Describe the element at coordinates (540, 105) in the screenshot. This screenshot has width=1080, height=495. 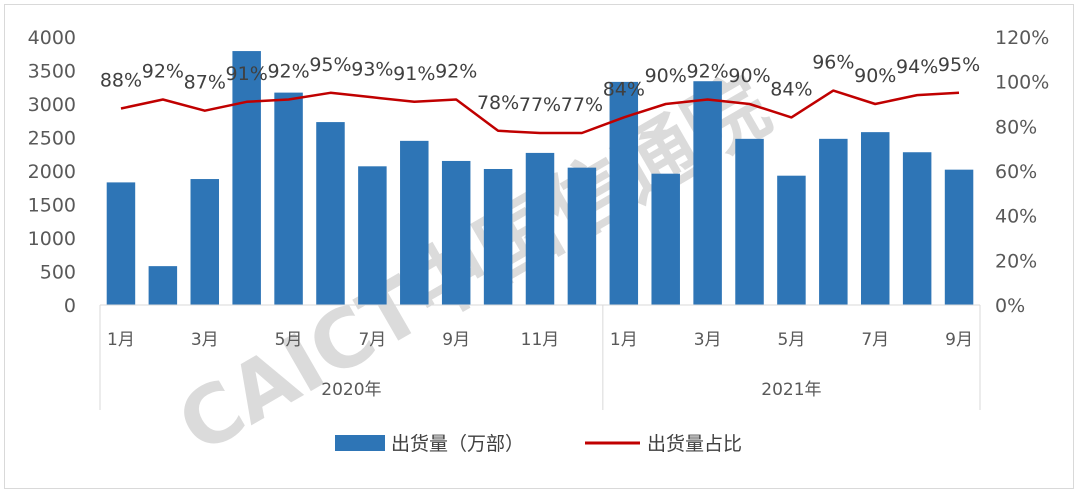
I see `data-label-11: 77%` at that location.